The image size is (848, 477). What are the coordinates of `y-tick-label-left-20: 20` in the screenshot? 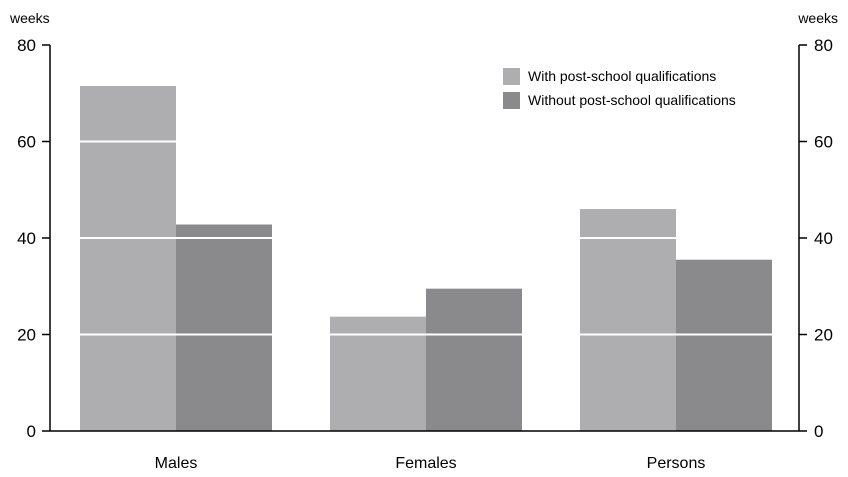 It's located at (26, 335).